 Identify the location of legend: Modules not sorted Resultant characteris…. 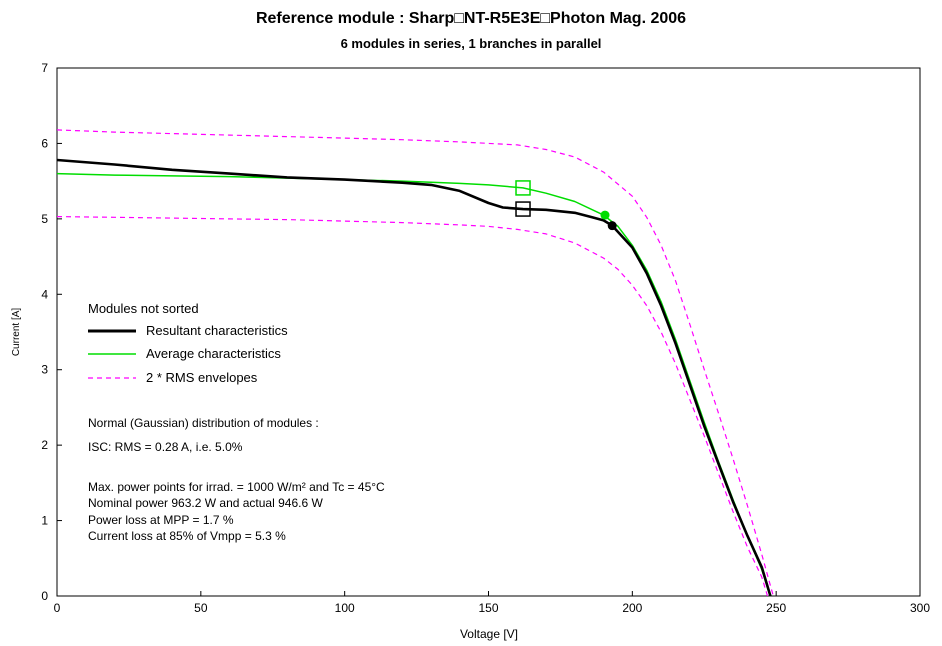
(188, 343).